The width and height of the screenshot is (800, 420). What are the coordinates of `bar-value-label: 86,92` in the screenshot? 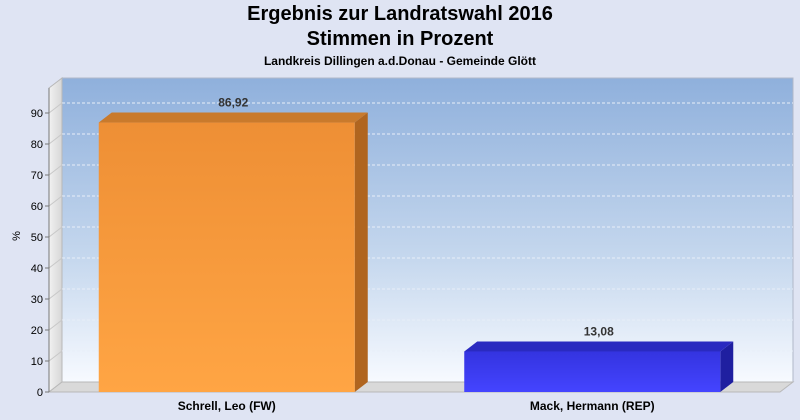 It's located at (233, 103).